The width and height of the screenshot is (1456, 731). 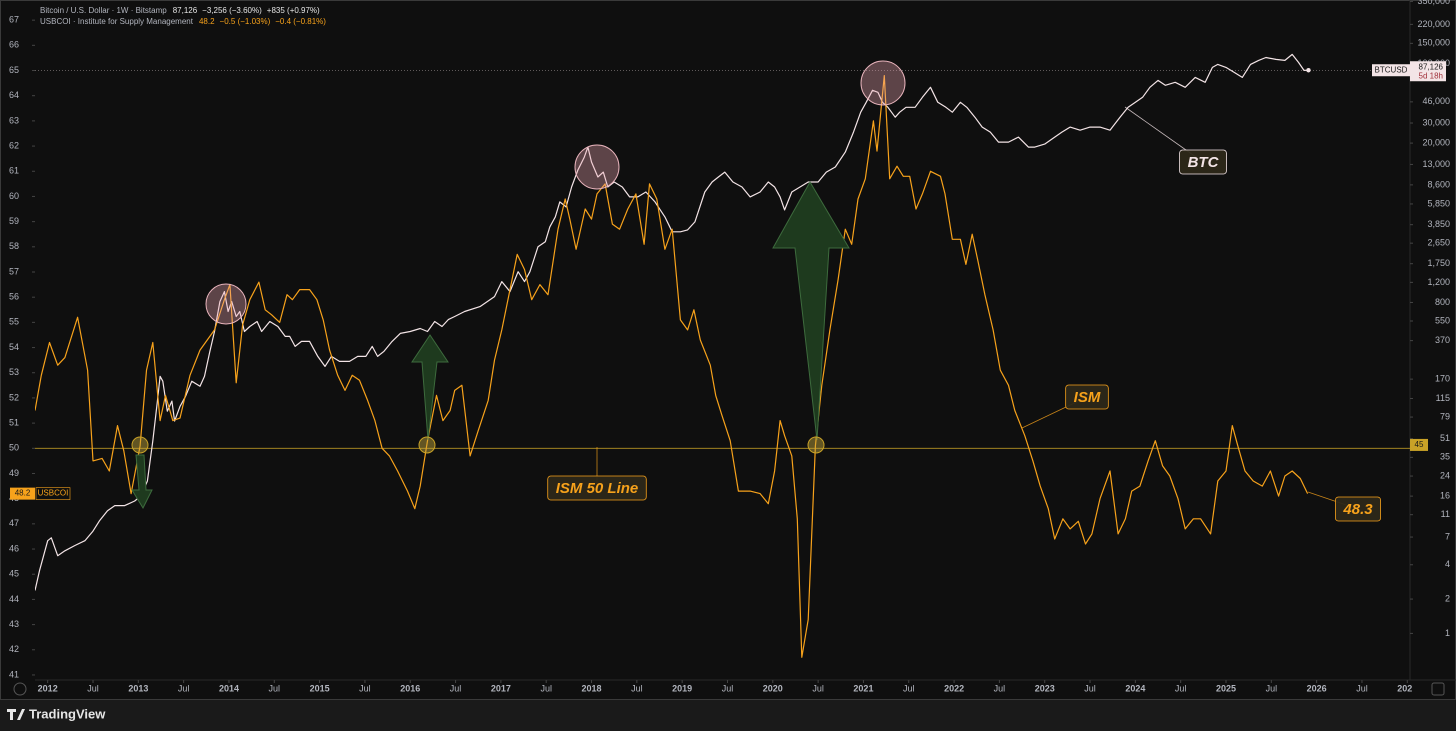 I want to click on y2-tick-label: 220,000, so click(x=1433, y=24).